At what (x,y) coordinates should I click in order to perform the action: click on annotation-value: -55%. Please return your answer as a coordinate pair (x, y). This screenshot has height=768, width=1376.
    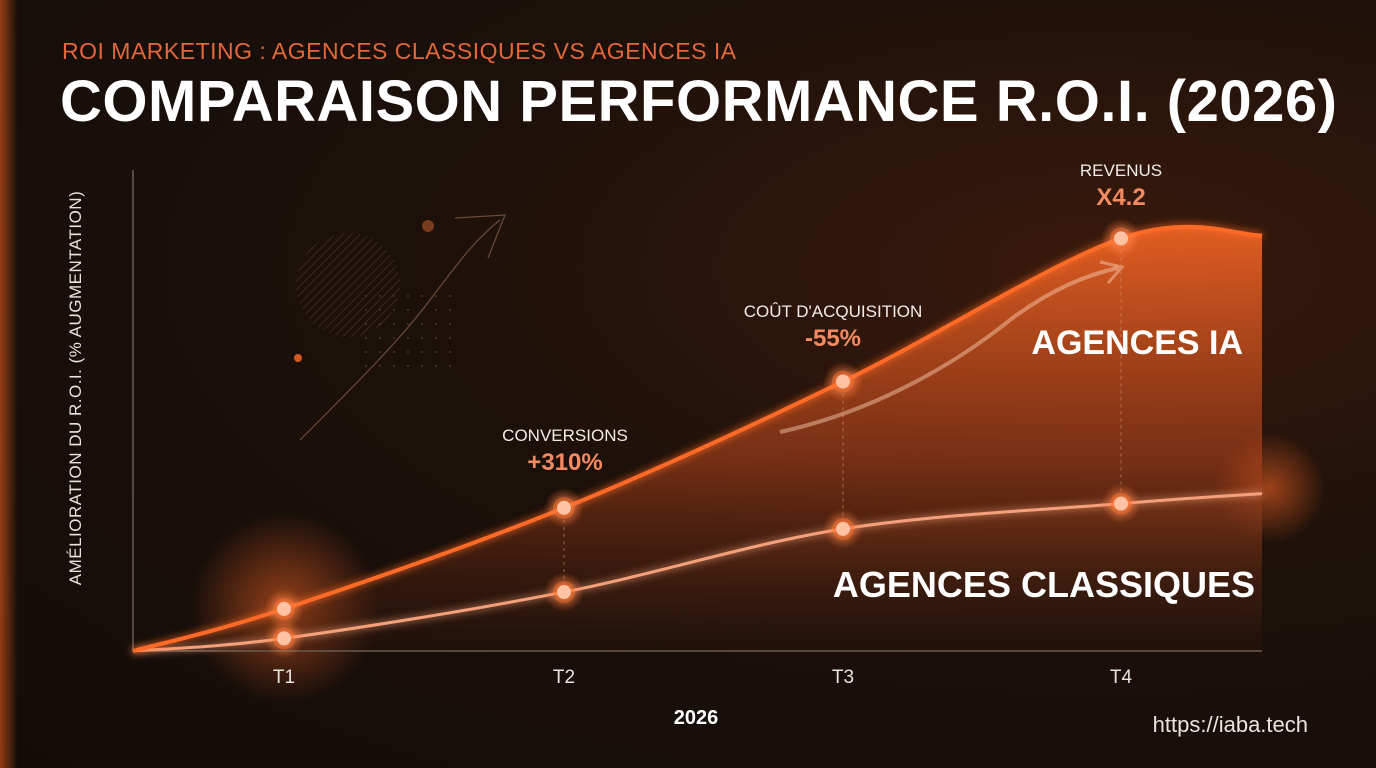
    Looking at the image, I should click on (833, 338).